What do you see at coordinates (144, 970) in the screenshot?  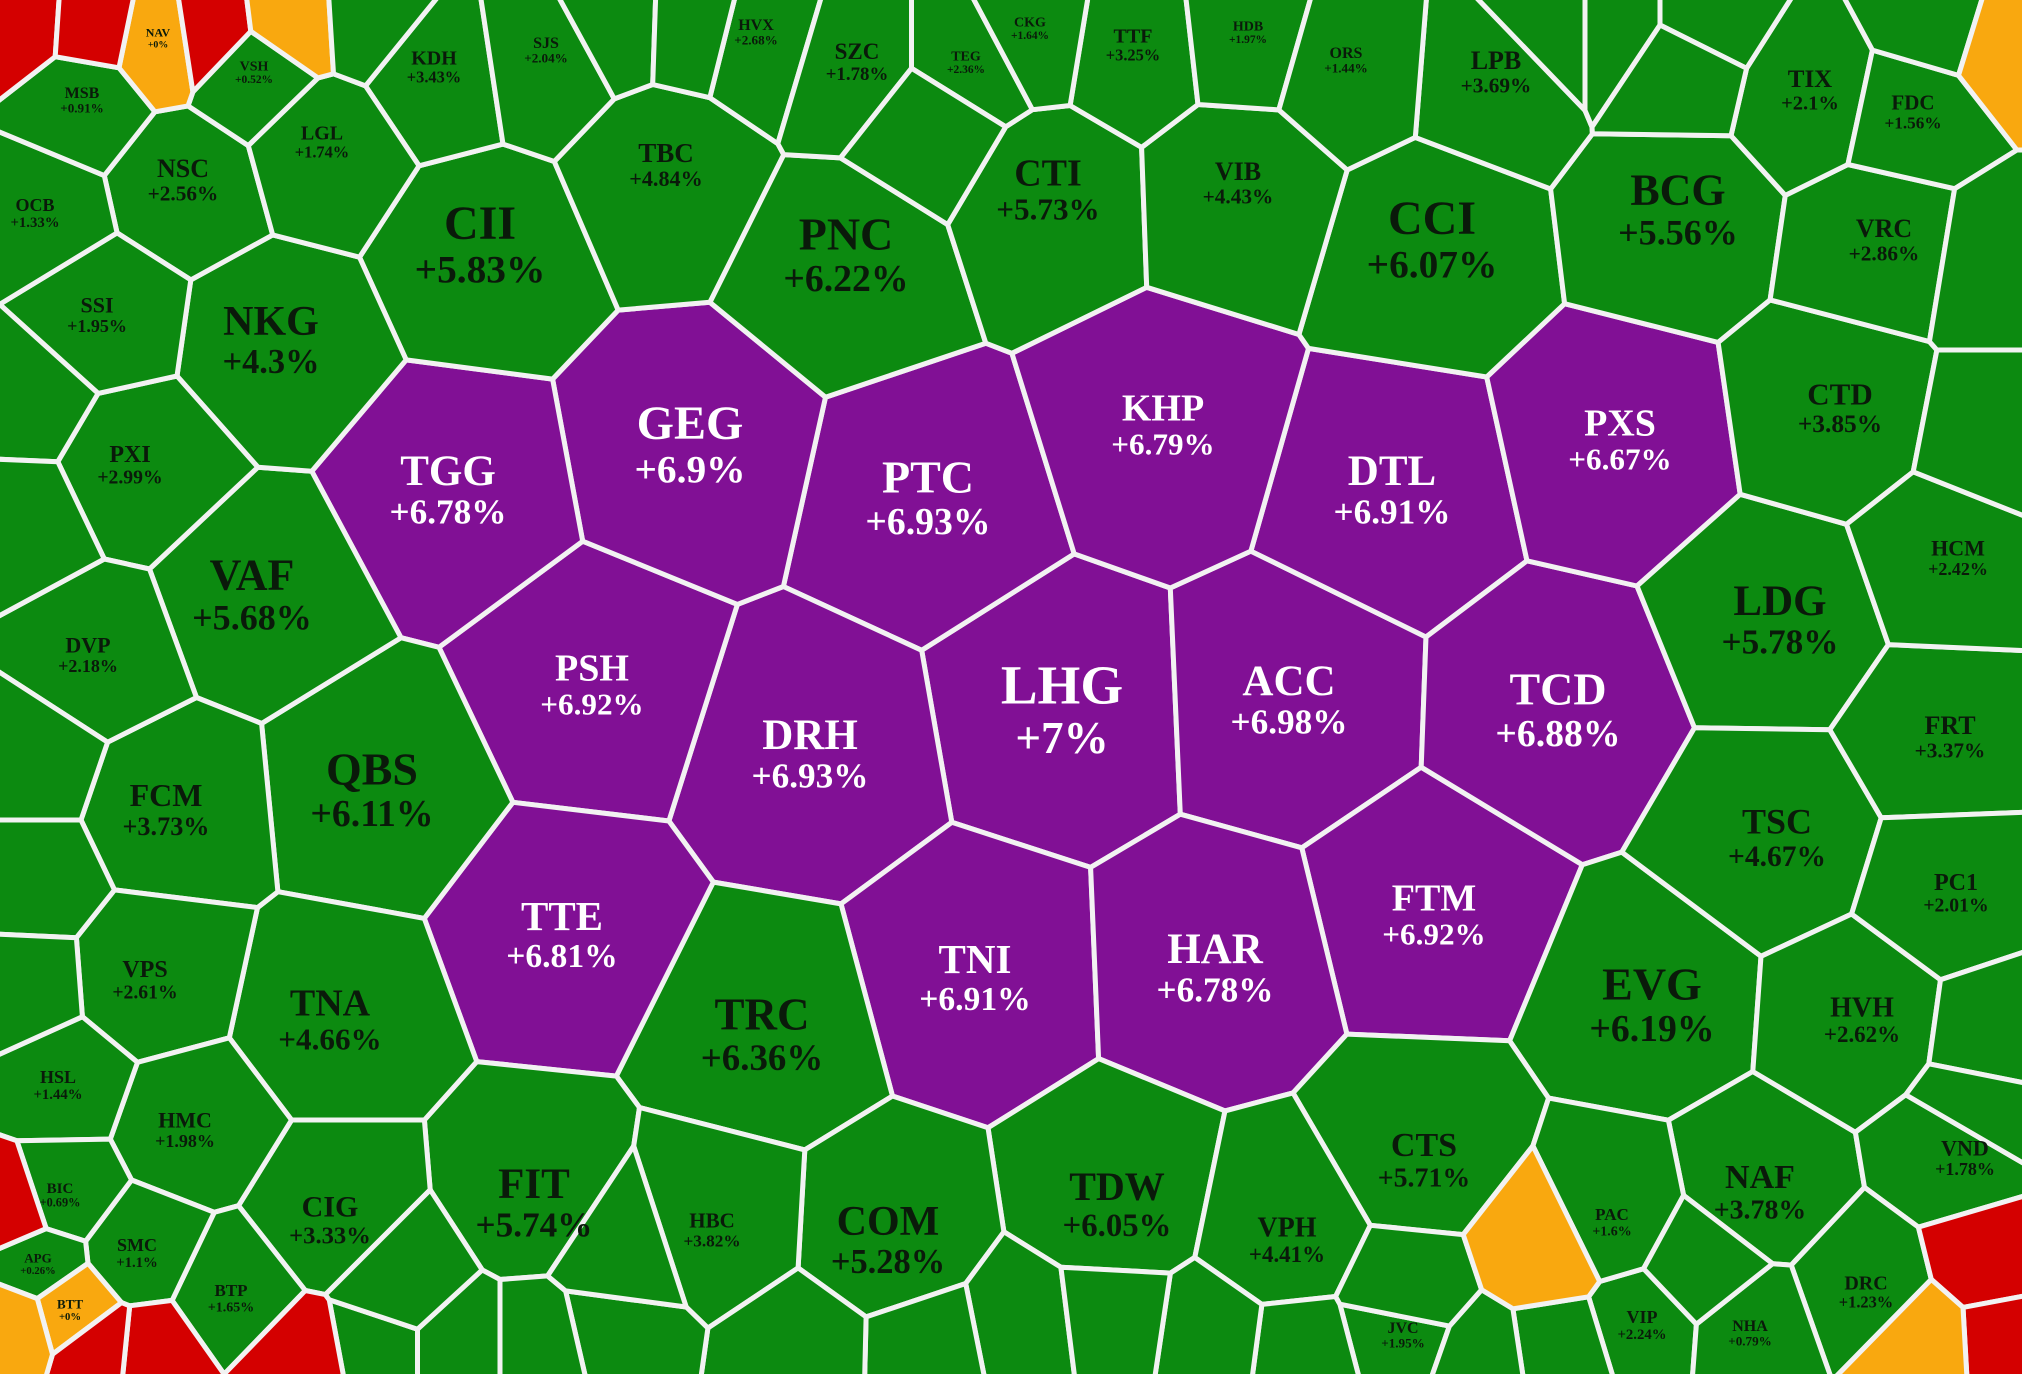 I see `ticker-code: VPS` at bounding box center [144, 970].